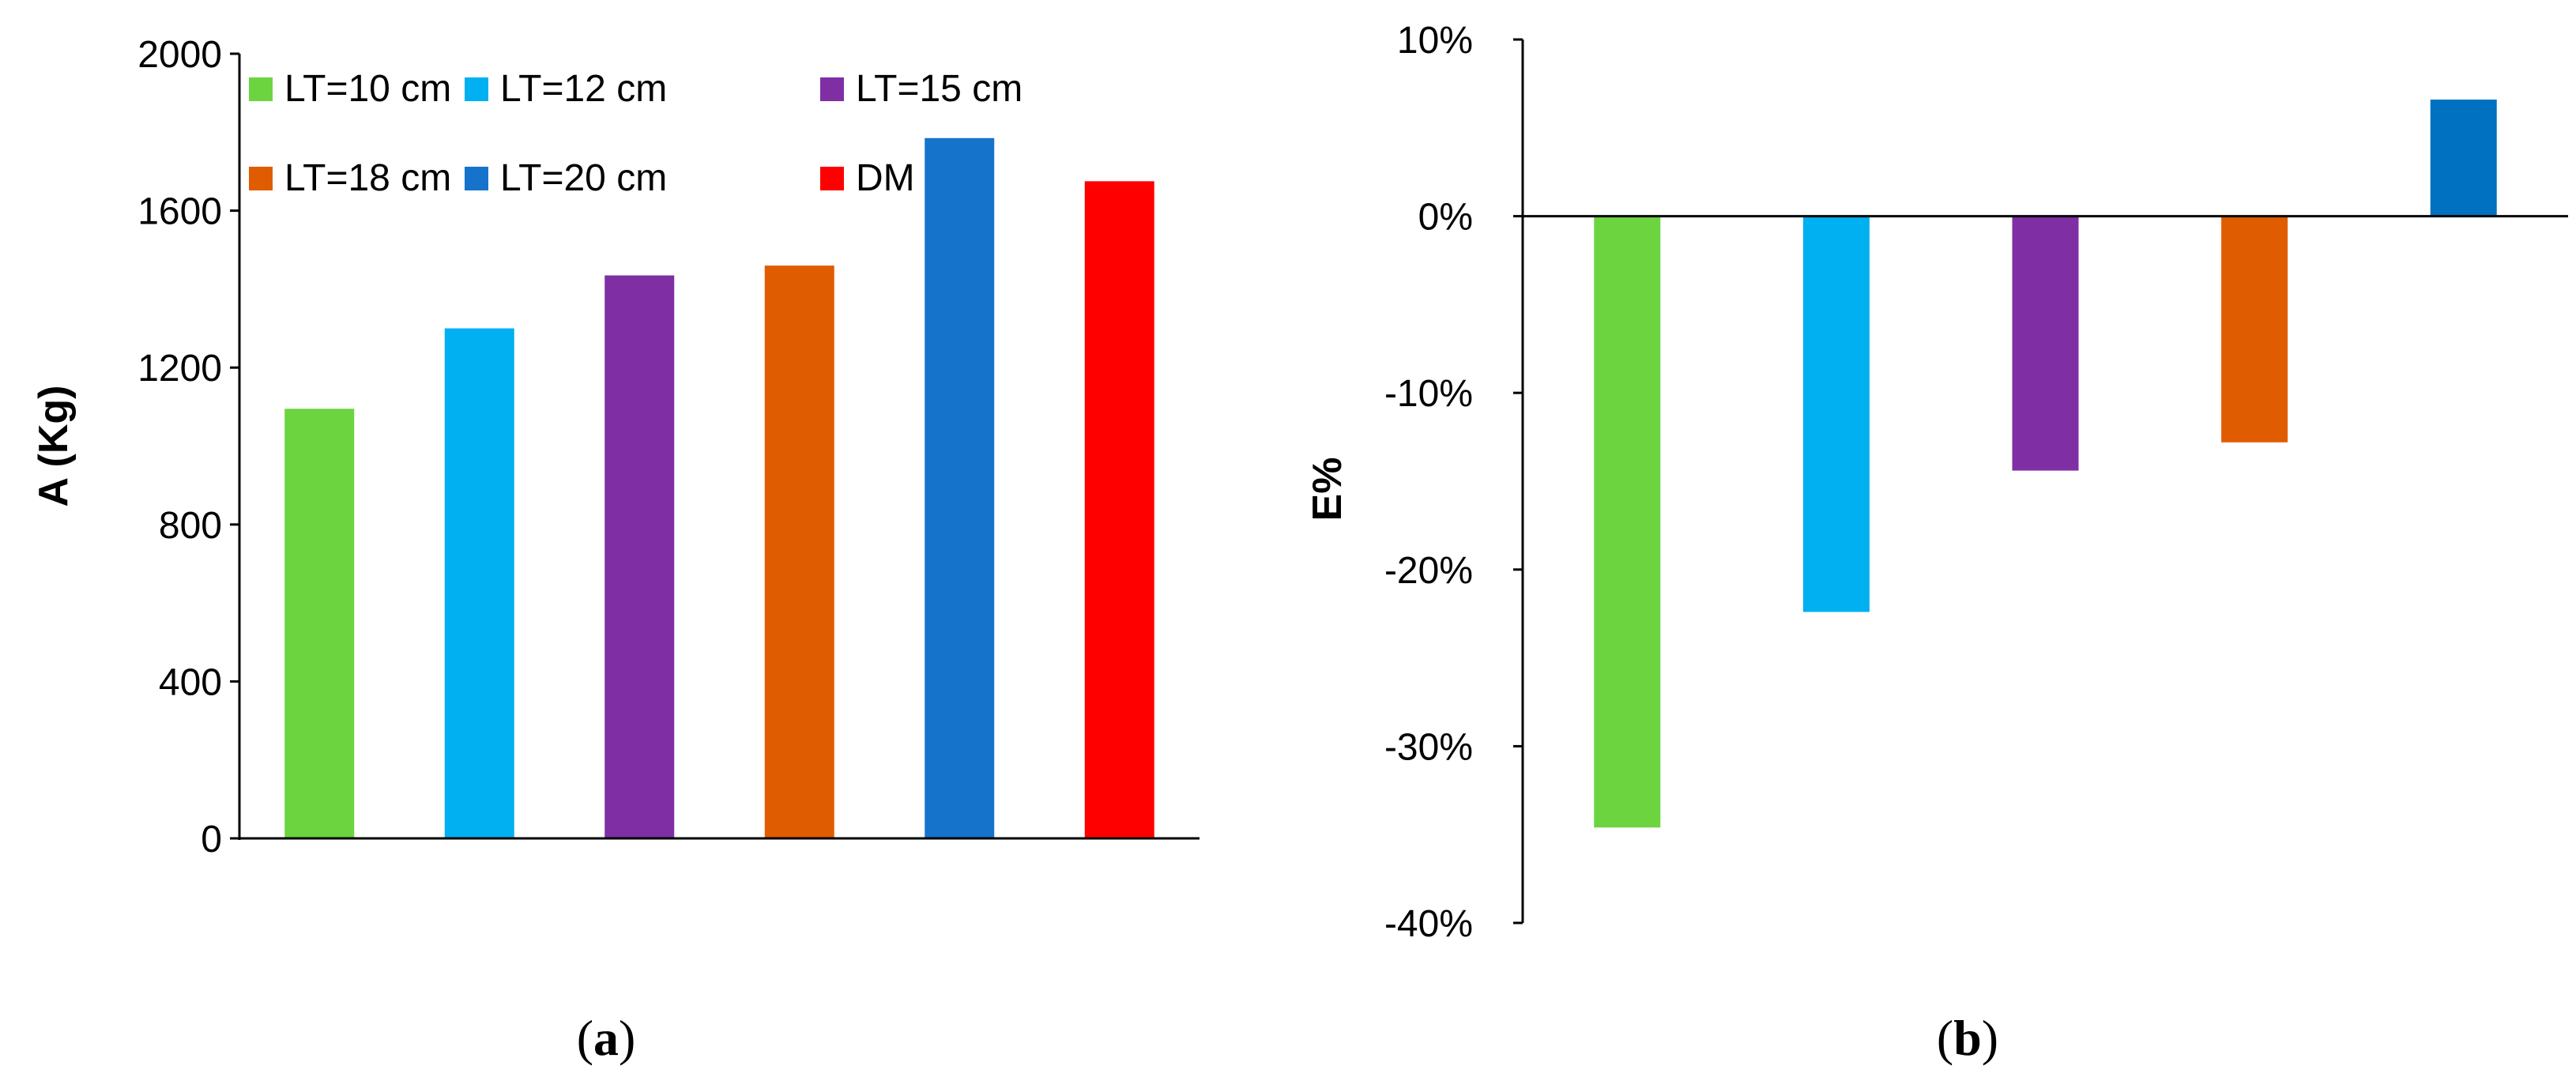 This screenshot has width=2576, height=1077. What do you see at coordinates (1990, 1038) in the screenshot?
I see `caption-close-b: )` at bounding box center [1990, 1038].